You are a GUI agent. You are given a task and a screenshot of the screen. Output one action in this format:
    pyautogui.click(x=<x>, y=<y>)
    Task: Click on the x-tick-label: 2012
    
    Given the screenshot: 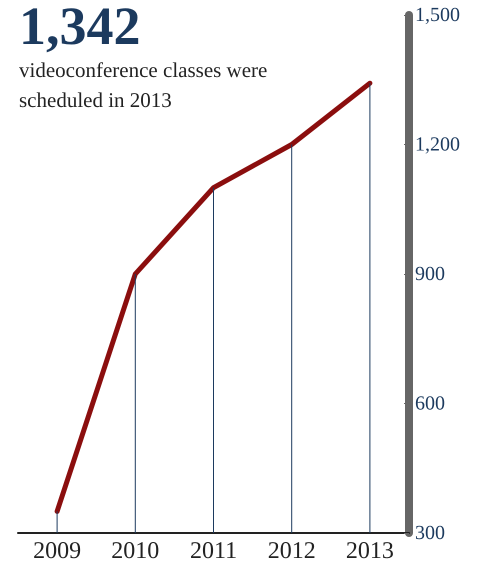 What is the action you would take?
    pyautogui.click(x=292, y=550)
    